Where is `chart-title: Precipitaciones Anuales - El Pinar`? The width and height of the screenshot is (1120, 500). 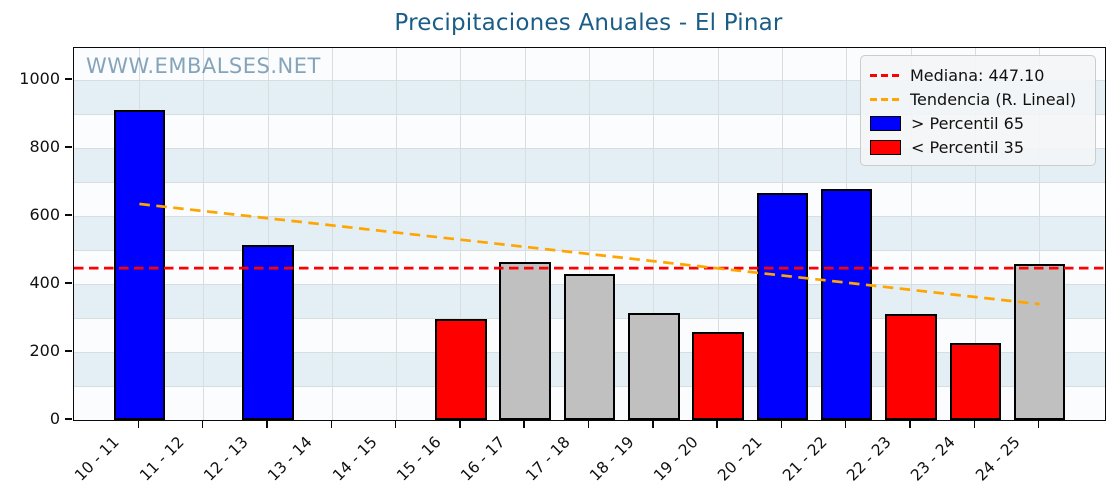
chart-title: Precipitaciones Anuales - El Pinar is located at coordinates (588, 23).